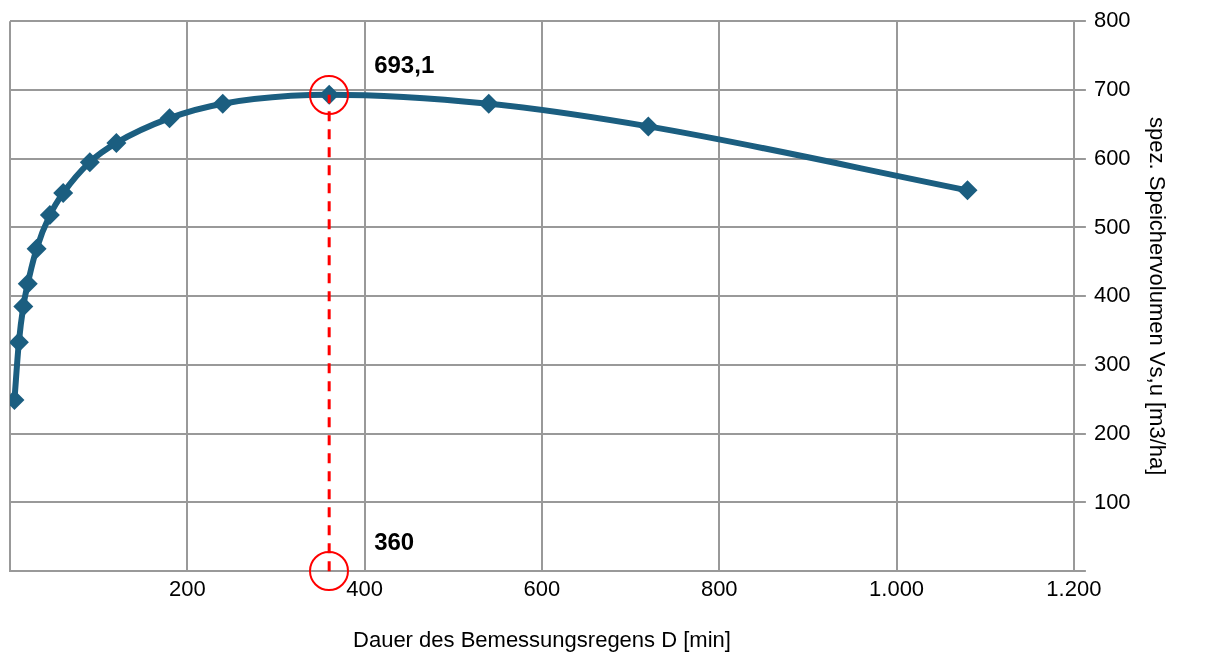  I want to click on y-tick-label: 400, so click(1112, 295).